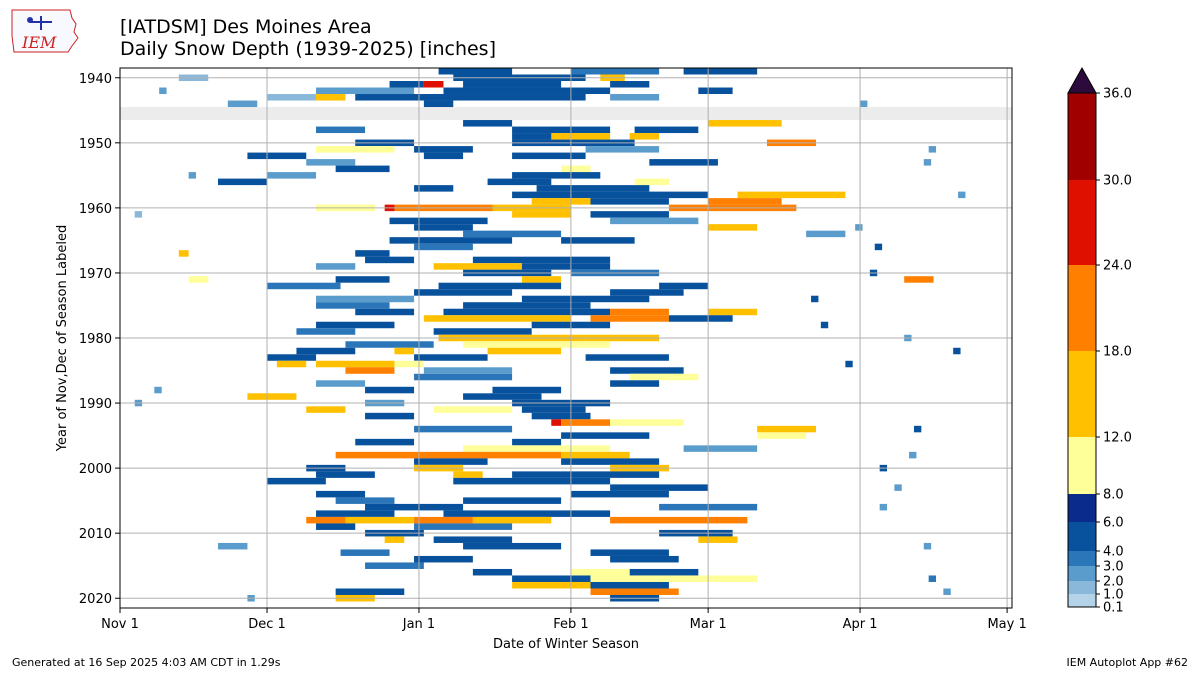 The width and height of the screenshot is (1200, 675). I want to click on y-tick-label: 1950, so click(95, 144).